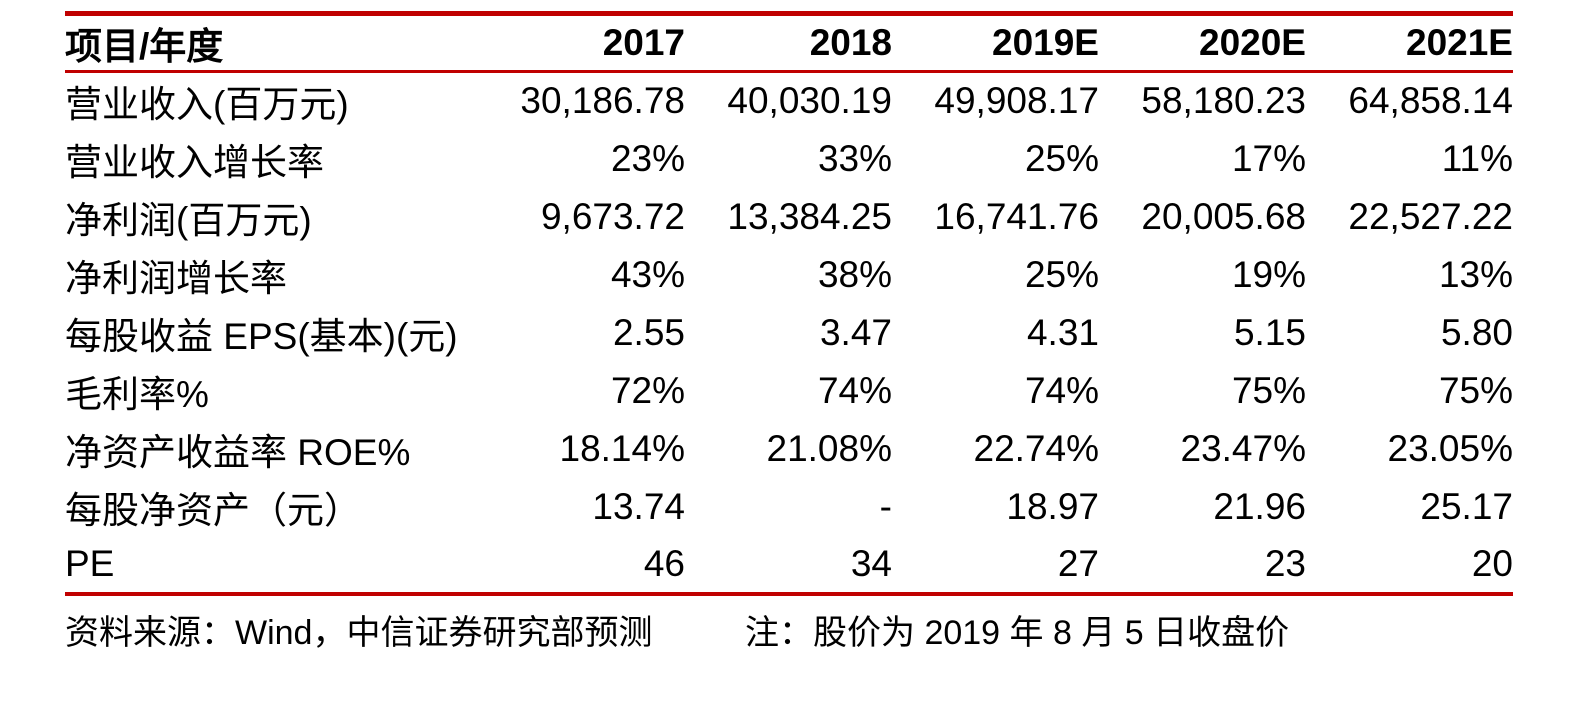 The height and width of the screenshot is (703, 1593). Describe the element at coordinates (188, 220) in the screenshot. I see `row-label: 净利润(百万元)` at that location.